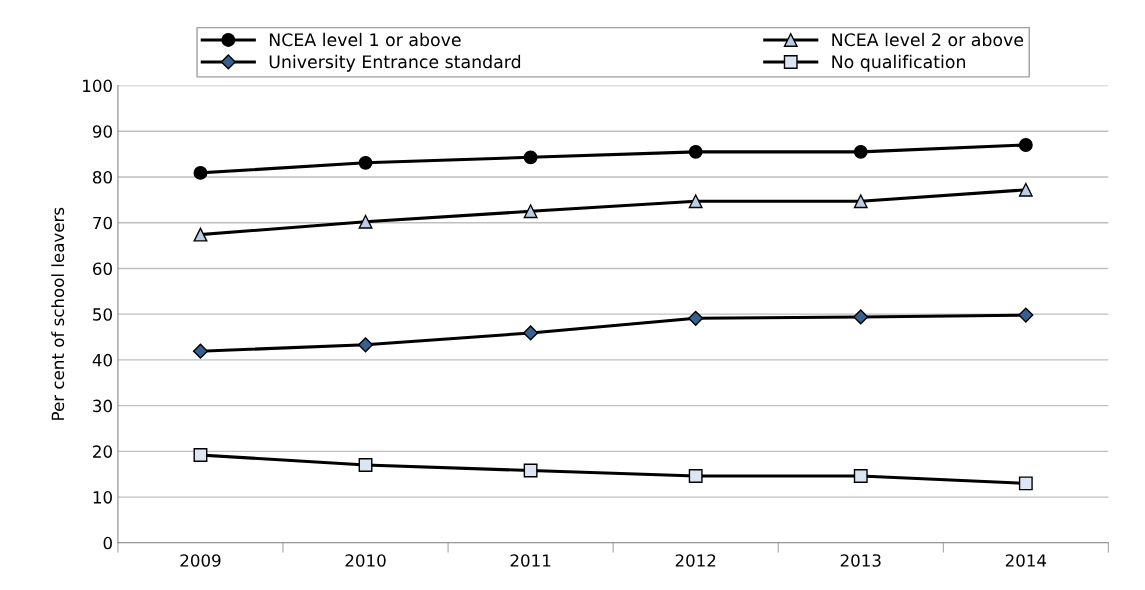 The width and height of the screenshot is (1145, 590). What do you see at coordinates (102, 497) in the screenshot?
I see `y-tick-label: 10` at bounding box center [102, 497].